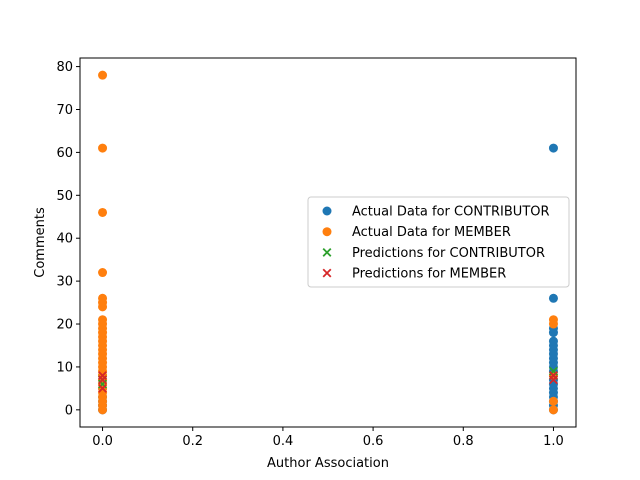 This screenshot has width=640, height=480. Describe the element at coordinates (328, 438) in the screenshot. I see `x-axis: 0.0 0.2 0.4 0.6 0.8 1.0` at that location.